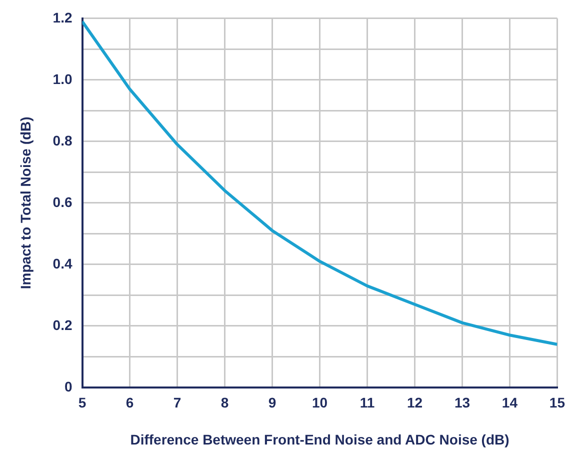 The image size is (573, 461). Describe the element at coordinates (177, 402) in the screenshot. I see `x-tick-label: 7` at that location.